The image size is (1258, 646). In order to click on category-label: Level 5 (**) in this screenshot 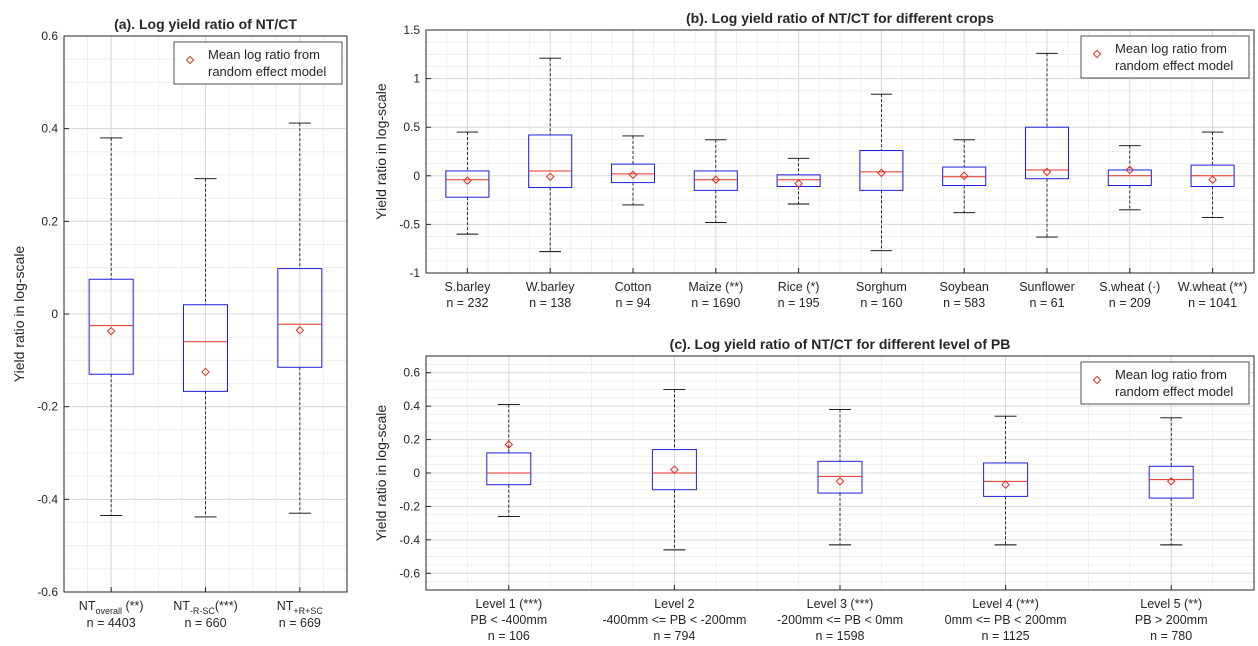, I will do `click(1171, 604)`.